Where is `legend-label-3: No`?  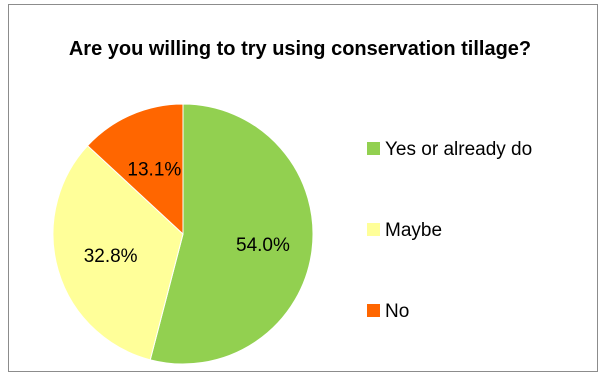
legend-label-3: No is located at coordinates (397, 311).